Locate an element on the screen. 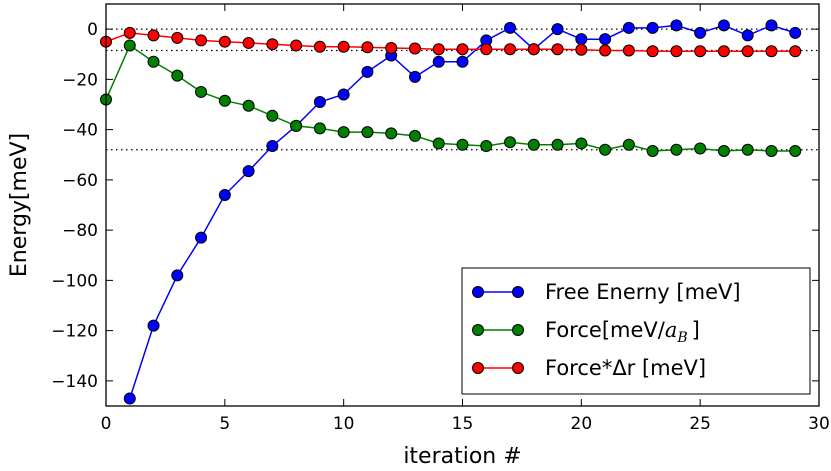 Image resolution: width=831 pixels, height=471 pixels. legend-marker-force-a is located at coordinates (478, 330).